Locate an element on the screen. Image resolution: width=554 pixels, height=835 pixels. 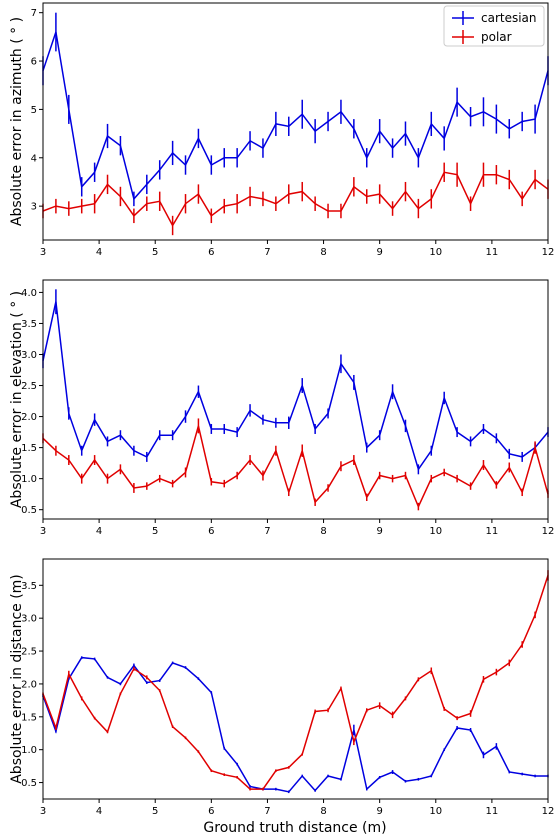
y-axis-label: Absolute error in elevation ( ° ) is located at coordinates (17, 399).